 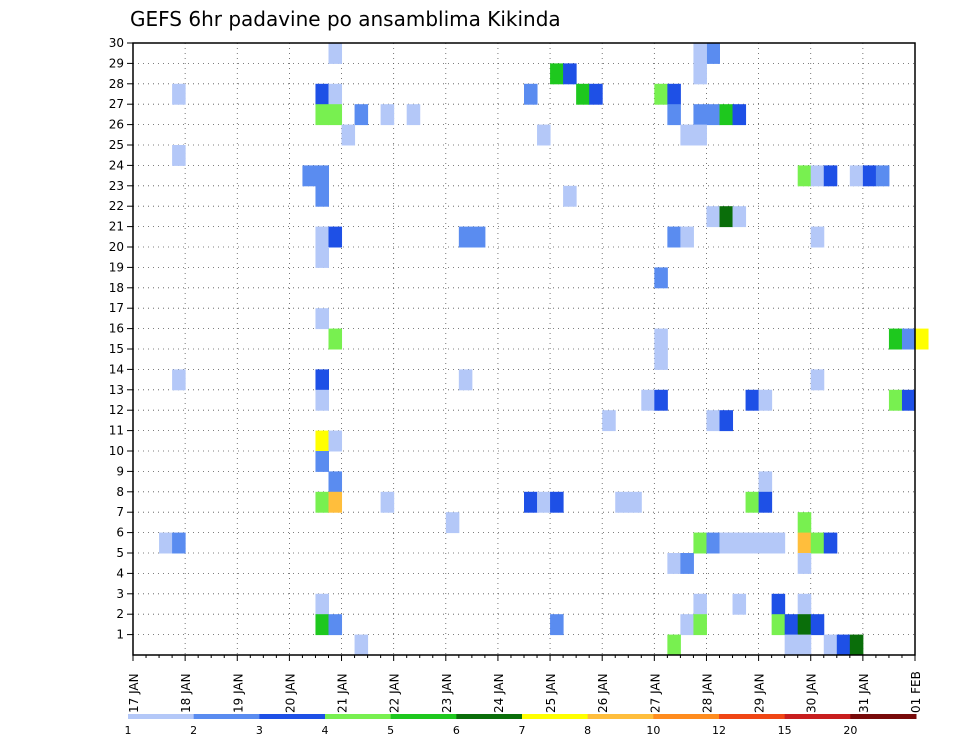 I want to click on y-tick-label: 29, so click(x=116, y=63).